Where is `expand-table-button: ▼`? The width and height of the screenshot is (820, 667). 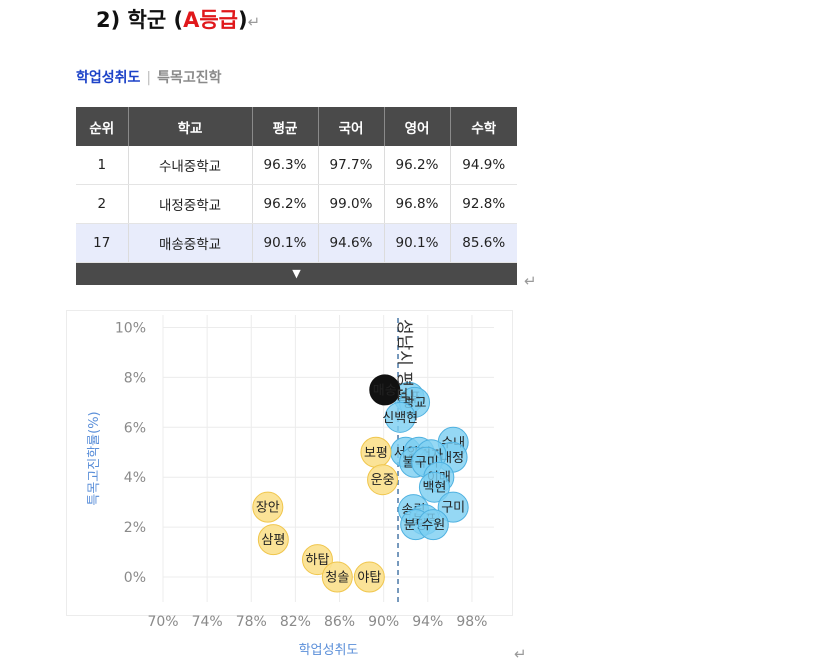
expand-table-button: ▼ is located at coordinates (296, 274).